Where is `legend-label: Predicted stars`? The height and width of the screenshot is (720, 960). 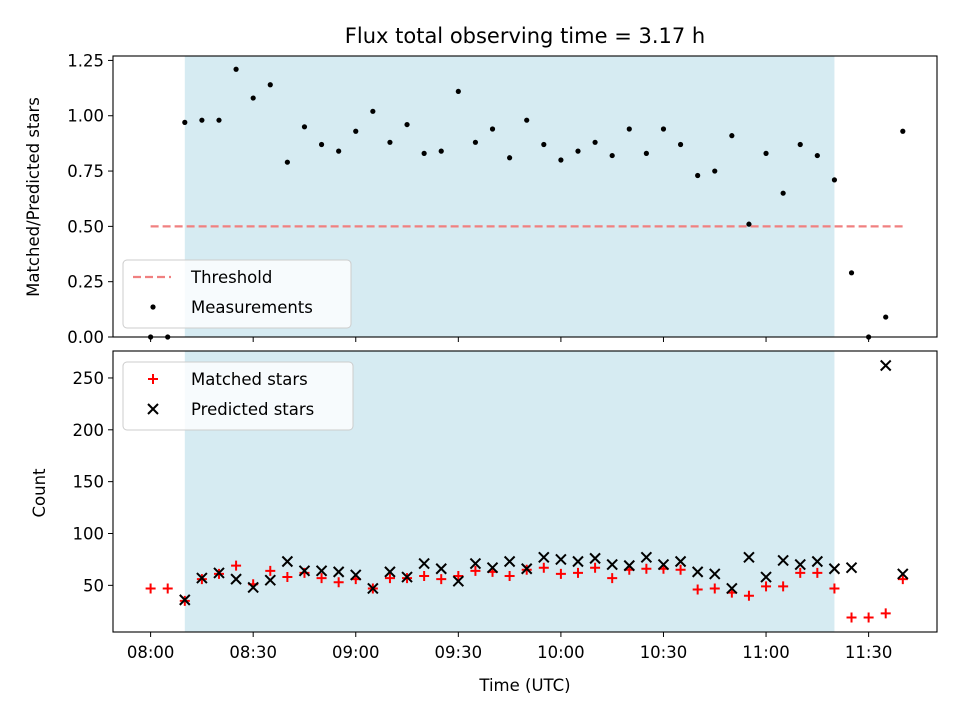
legend-label: Predicted stars is located at coordinates (252, 409).